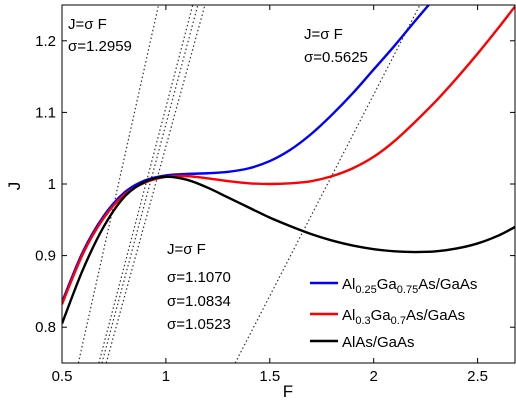 The height and width of the screenshot is (402, 516). Describe the element at coordinates (45, 256) in the screenshot. I see `y-tick-label-1: 0.9` at that location.